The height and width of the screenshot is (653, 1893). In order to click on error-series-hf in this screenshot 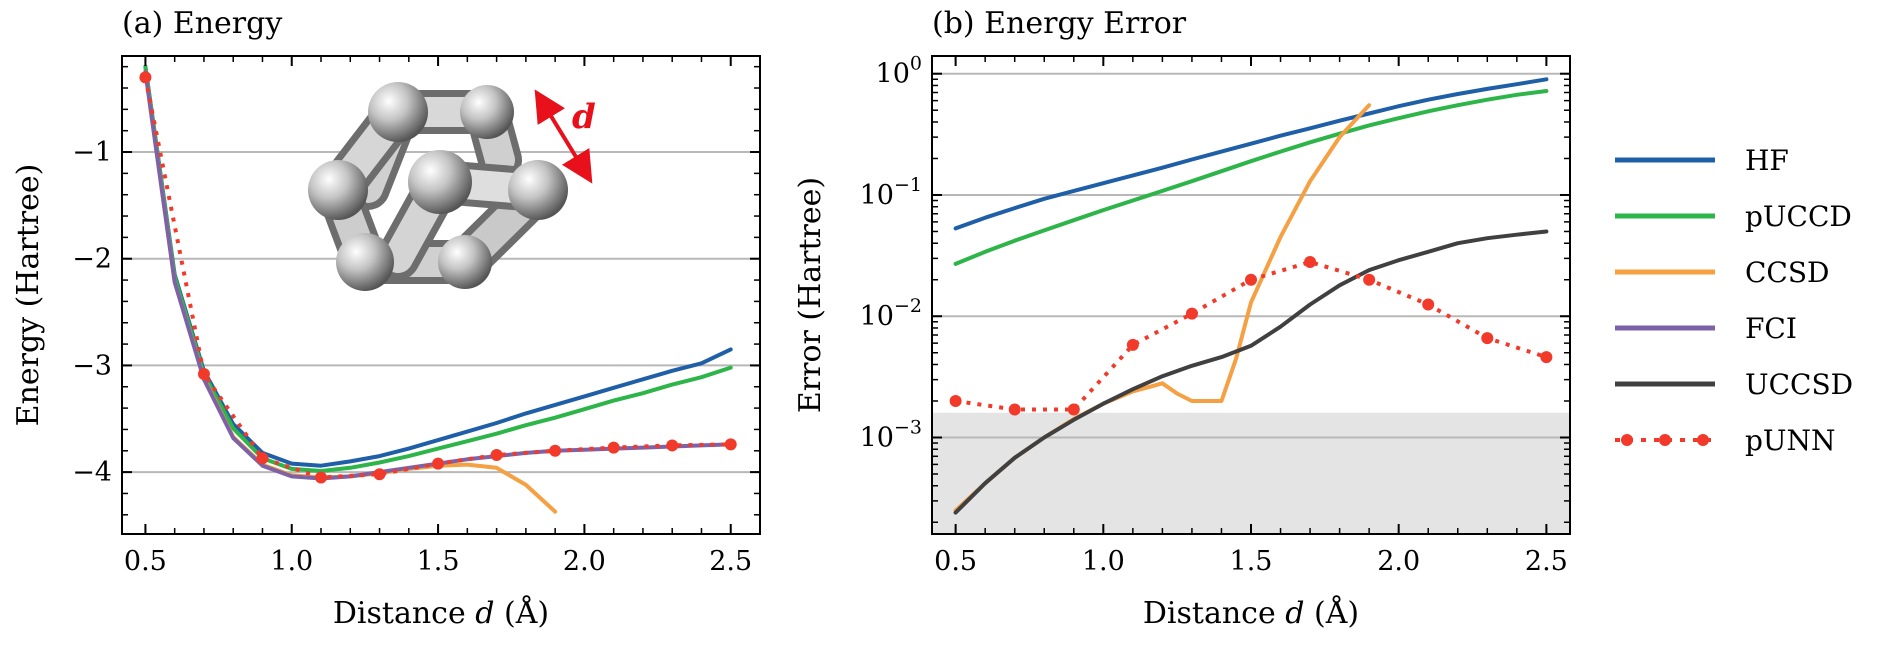, I will do `click(1251, 154)`.